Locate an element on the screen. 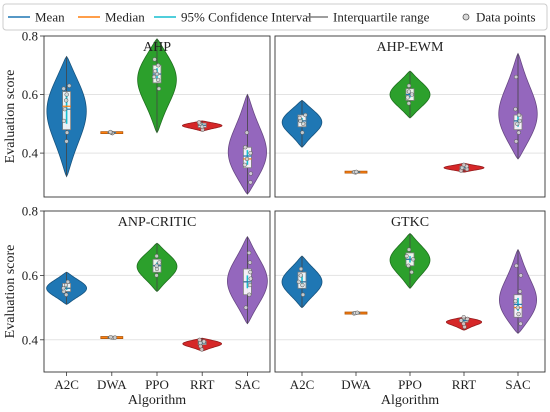 This screenshot has width=550, height=412. panel-title: GTKC is located at coordinates (410, 222).